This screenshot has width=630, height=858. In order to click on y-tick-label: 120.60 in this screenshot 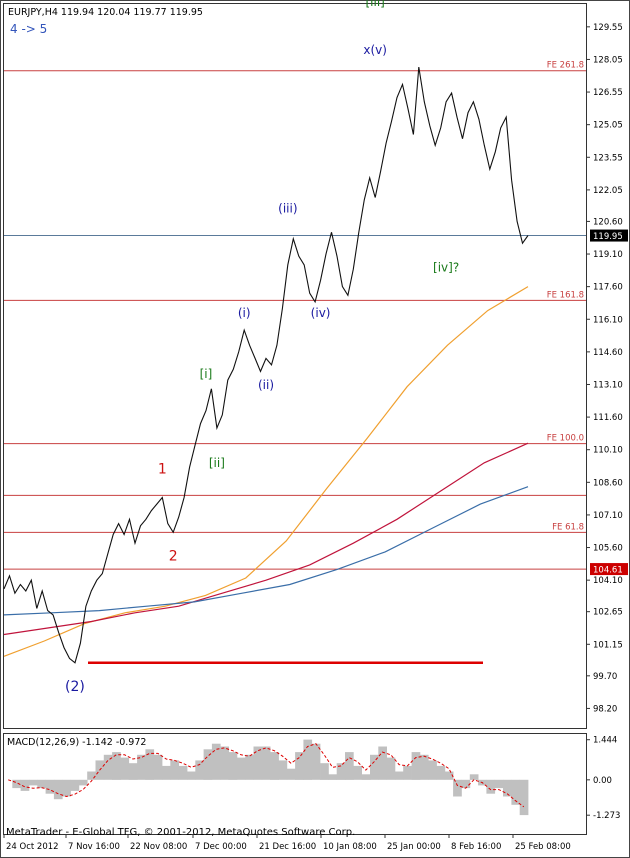, I will do `click(608, 222)`.